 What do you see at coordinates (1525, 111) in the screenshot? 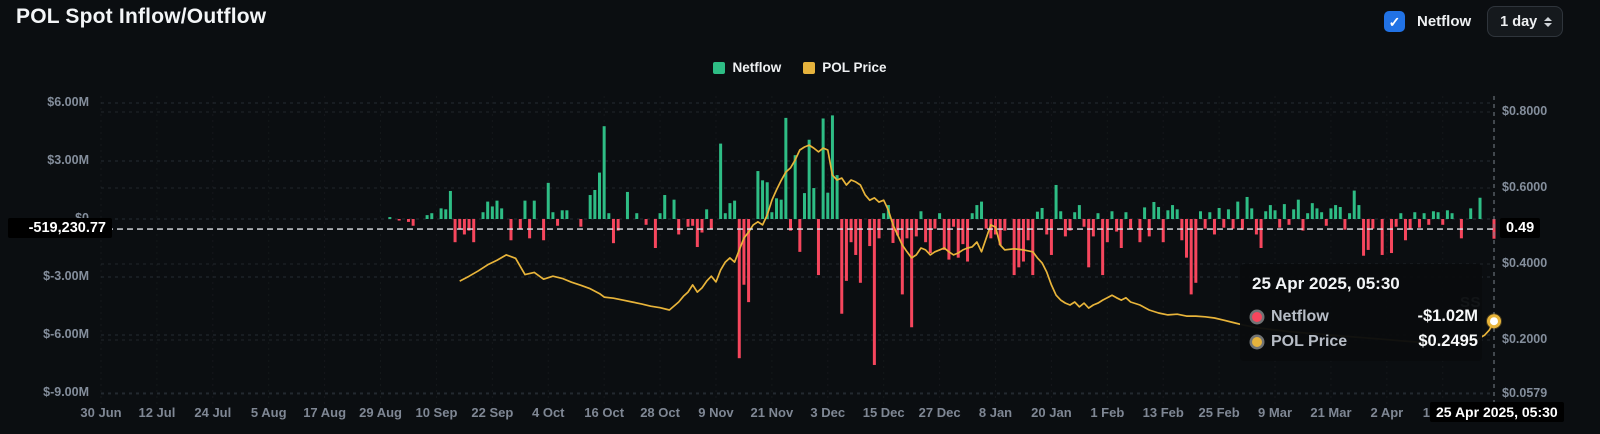
I see `y-axis-label-right: $0.8000` at bounding box center [1525, 111].